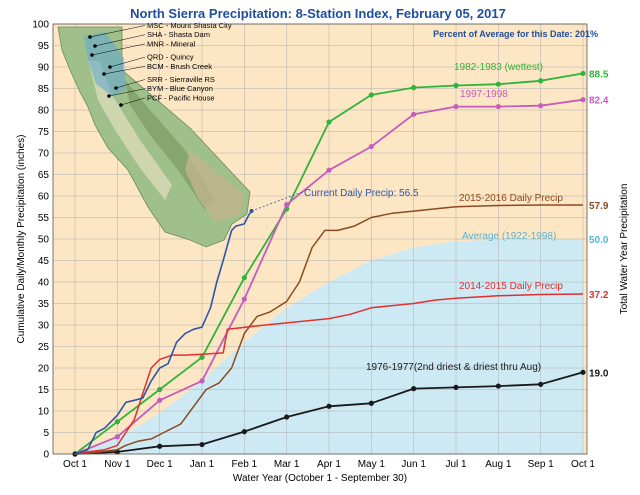 This screenshot has width=640, height=495. What do you see at coordinates (44, 412) in the screenshot?
I see `y-tick-label: 10` at bounding box center [44, 412].